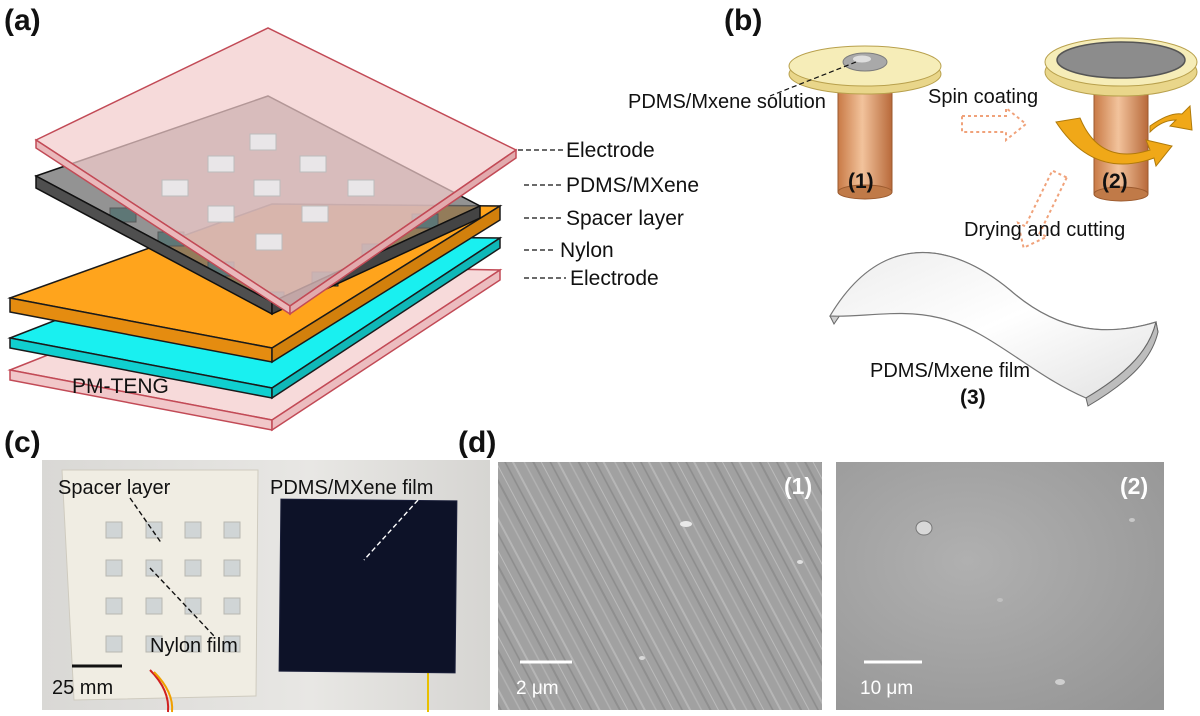  Describe the element at coordinates (172, 567) in the screenshot. I see `c-leaders` at that location.